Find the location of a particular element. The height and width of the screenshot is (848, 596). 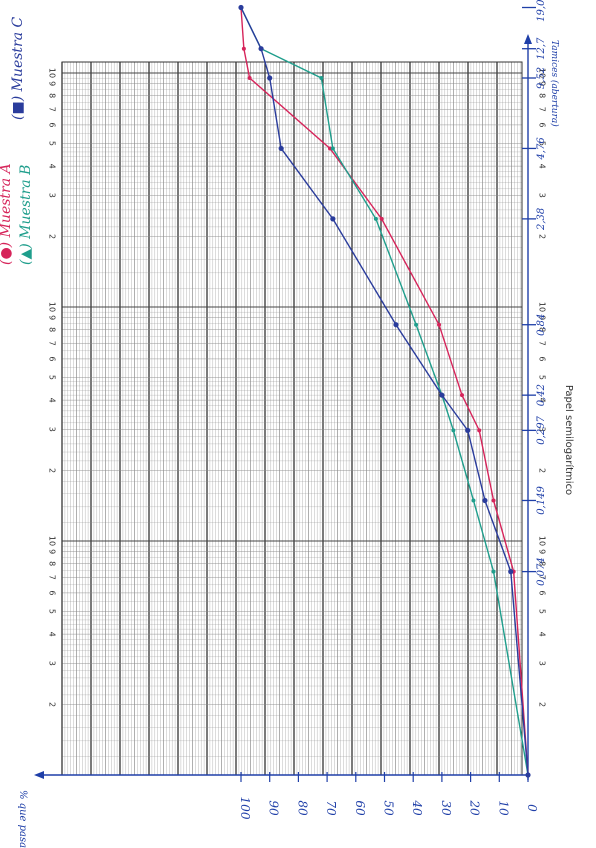

sieve-label: 19,05 is located at coordinates (541, 11).